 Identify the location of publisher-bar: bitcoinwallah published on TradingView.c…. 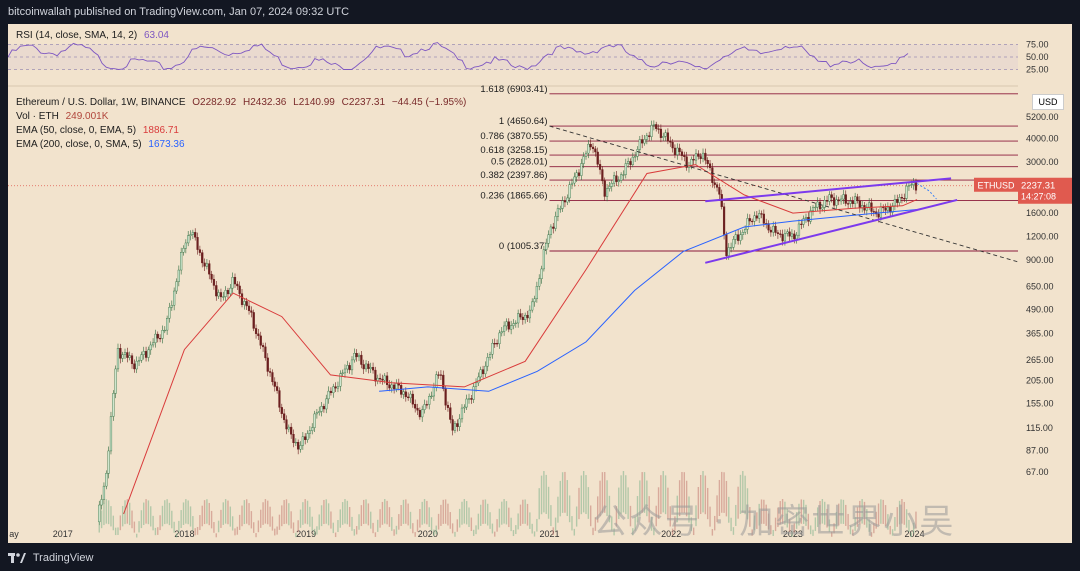
(540, 12).